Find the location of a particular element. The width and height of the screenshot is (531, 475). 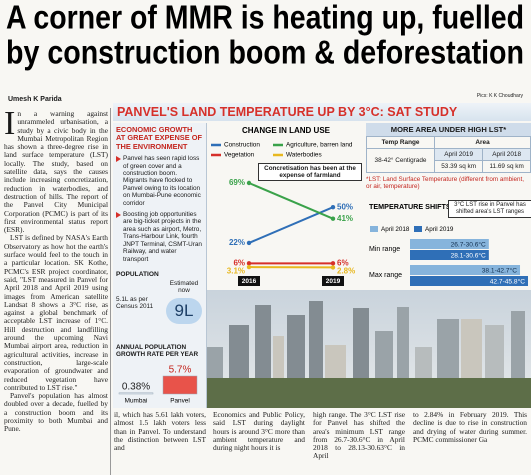

table-header: Area is located at coordinates (482, 142).